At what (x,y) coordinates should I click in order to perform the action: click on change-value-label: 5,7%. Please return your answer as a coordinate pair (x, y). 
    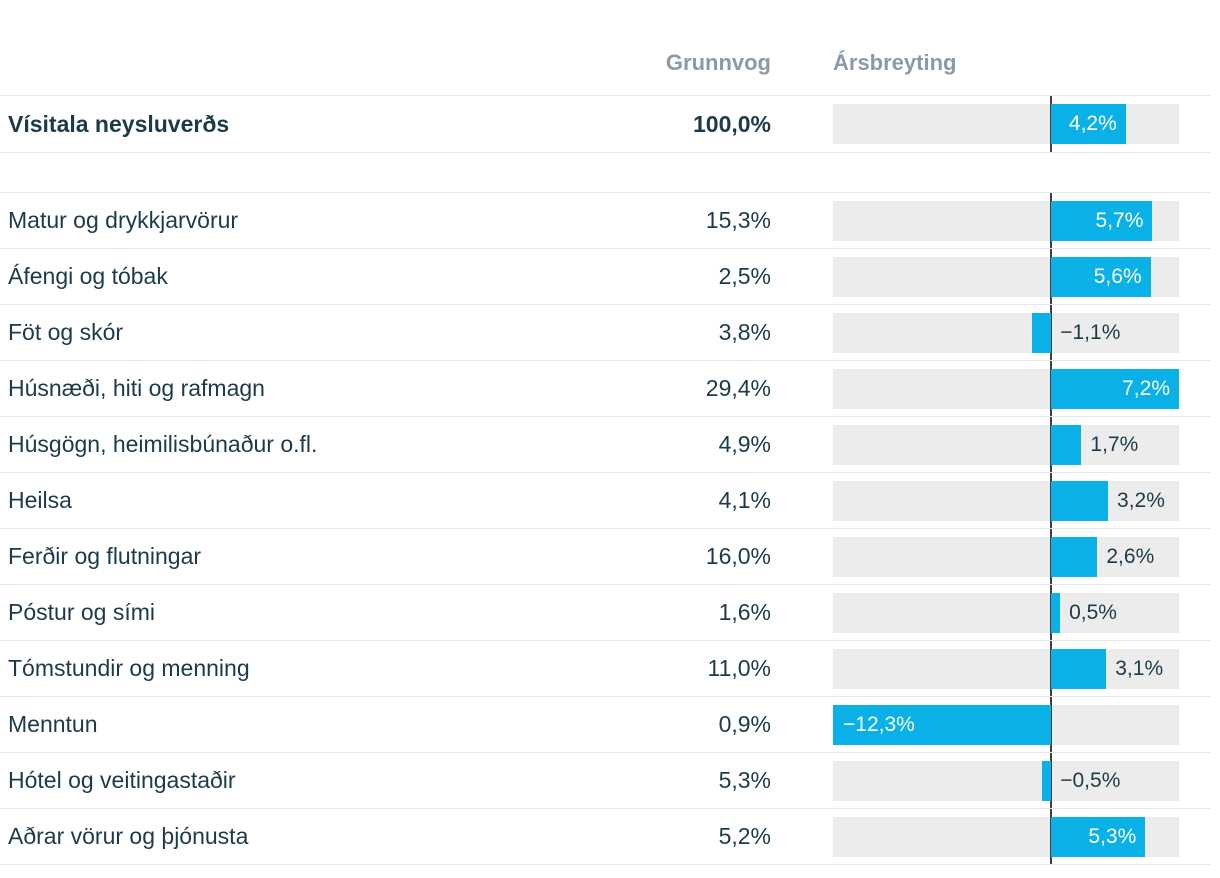
    Looking at the image, I should click on (1119, 220).